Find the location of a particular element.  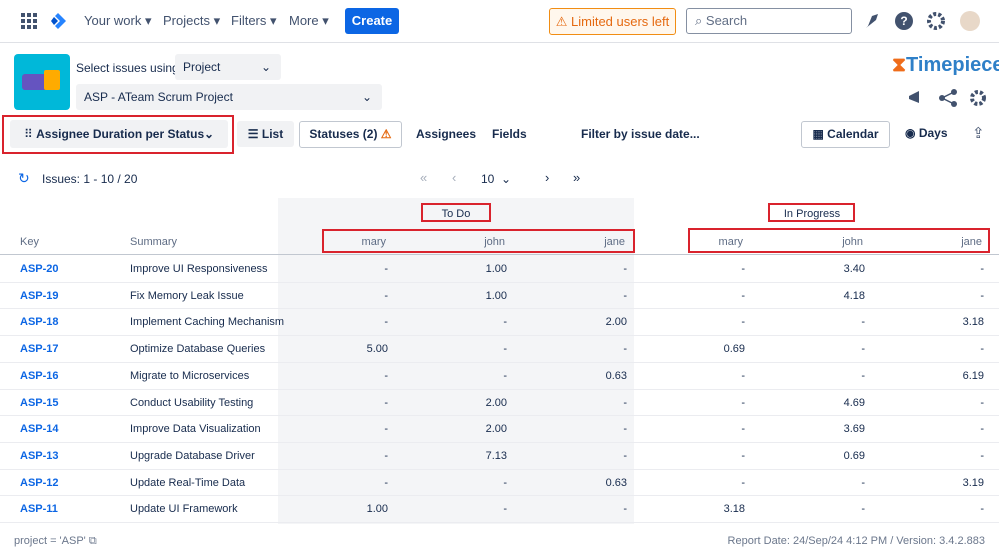

view-label: Assignee Duration per Status is located at coordinates (120, 134).